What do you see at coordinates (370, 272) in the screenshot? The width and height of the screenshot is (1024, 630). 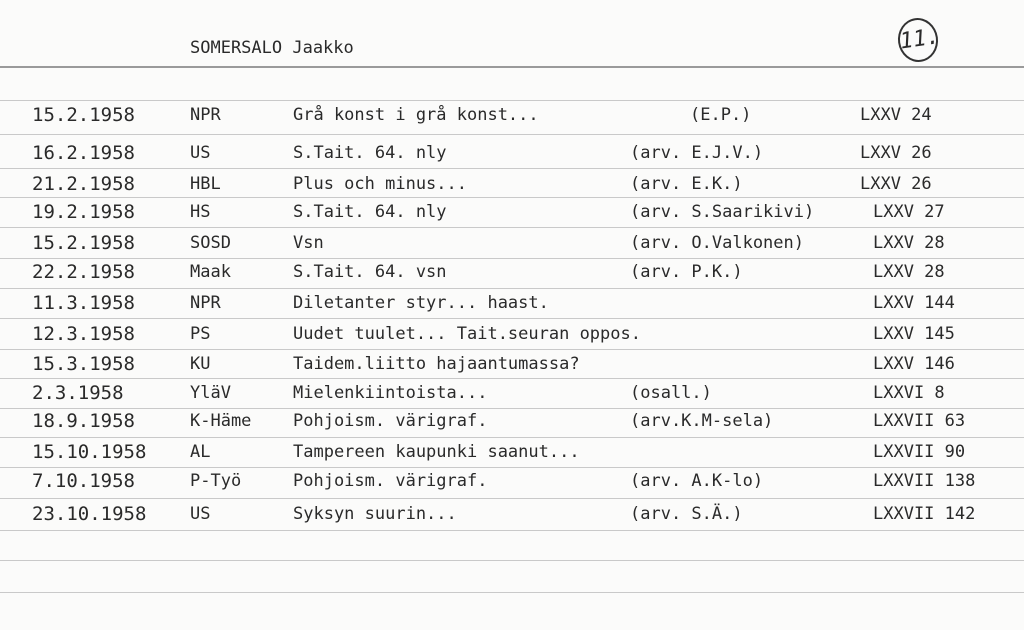 I see `entry-title: S.Tait. 64. vsn` at bounding box center [370, 272].